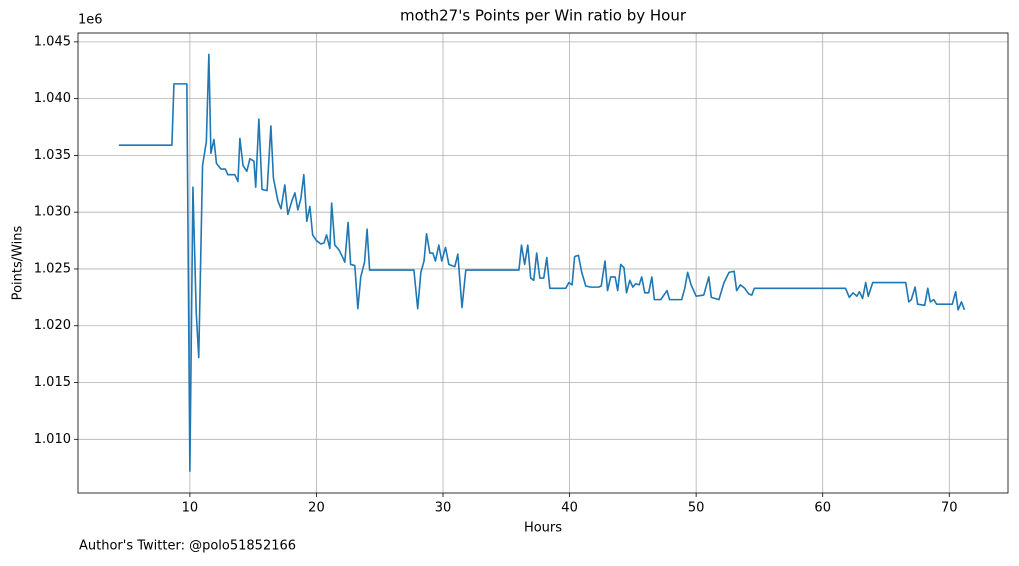 The width and height of the screenshot is (1019, 566). What do you see at coordinates (90, 20) in the screenshot?
I see `y-offset-label: 1e6` at bounding box center [90, 20].